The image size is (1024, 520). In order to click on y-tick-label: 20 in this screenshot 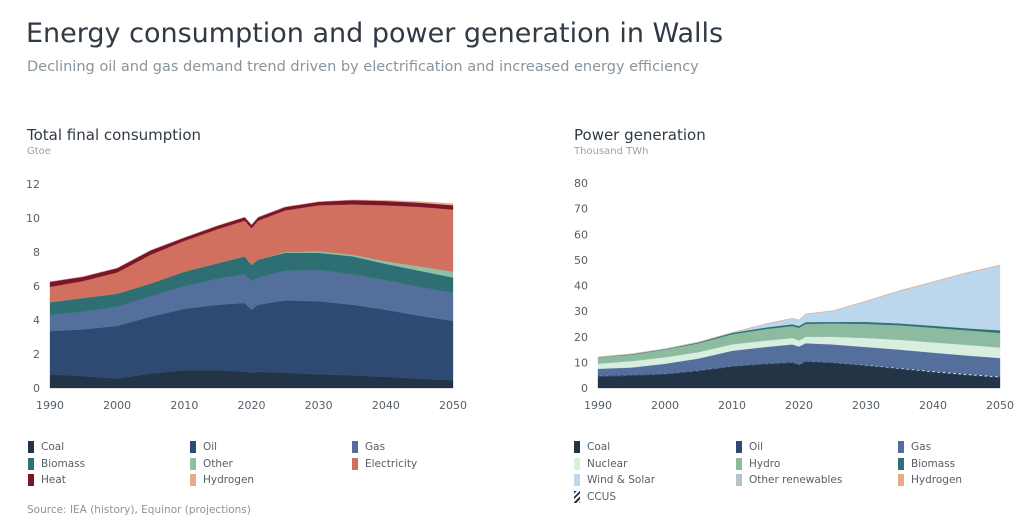, I will do `click(581, 337)`.